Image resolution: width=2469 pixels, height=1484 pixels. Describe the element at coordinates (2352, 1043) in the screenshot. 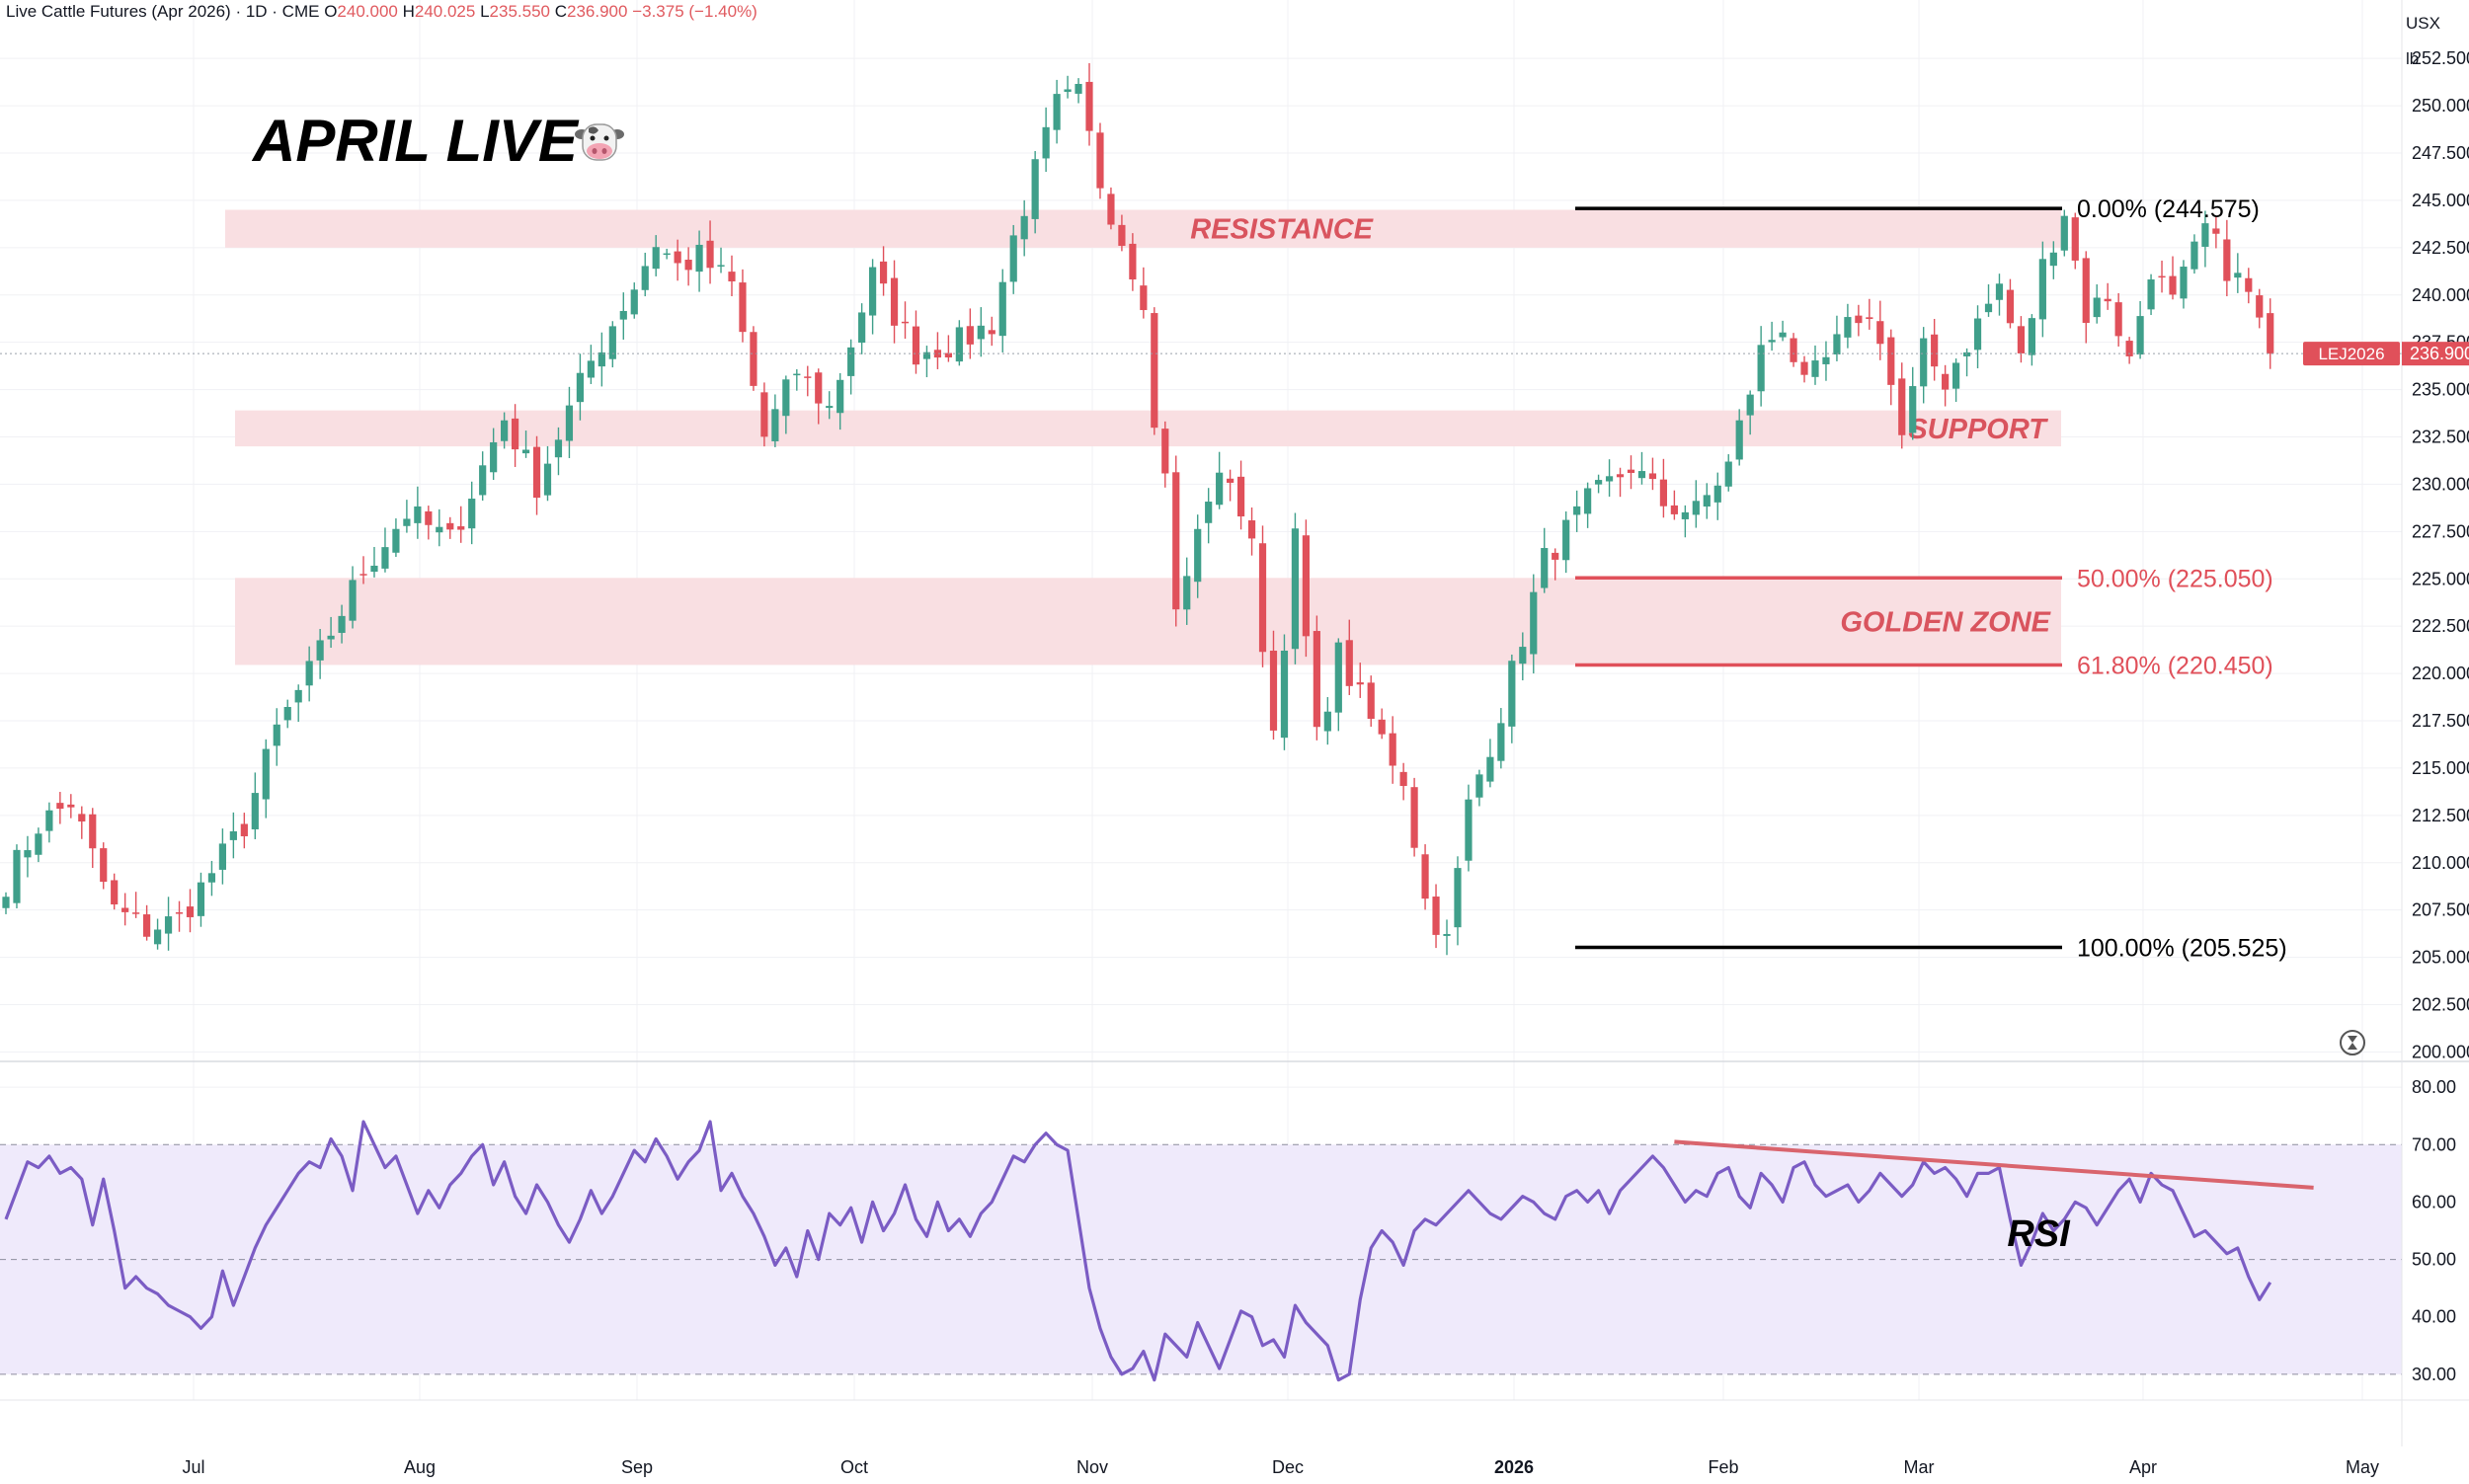

I see `clock-icon` at that location.